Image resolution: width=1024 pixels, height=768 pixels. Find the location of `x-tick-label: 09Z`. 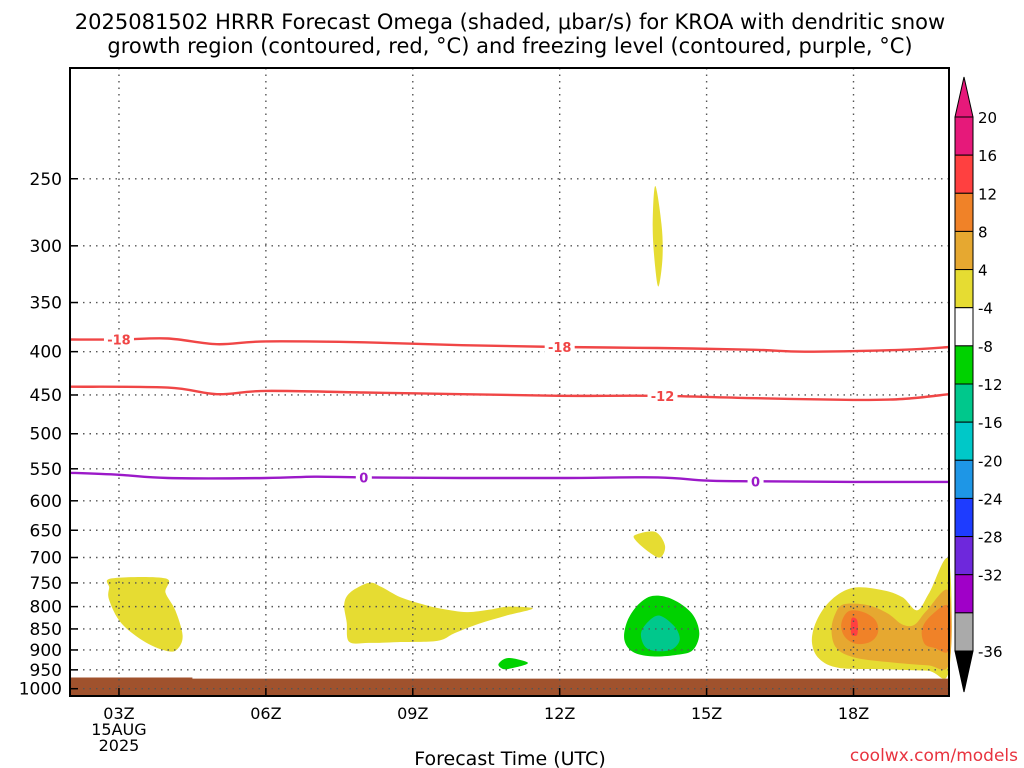

x-tick-label: 09Z is located at coordinates (412, 713).